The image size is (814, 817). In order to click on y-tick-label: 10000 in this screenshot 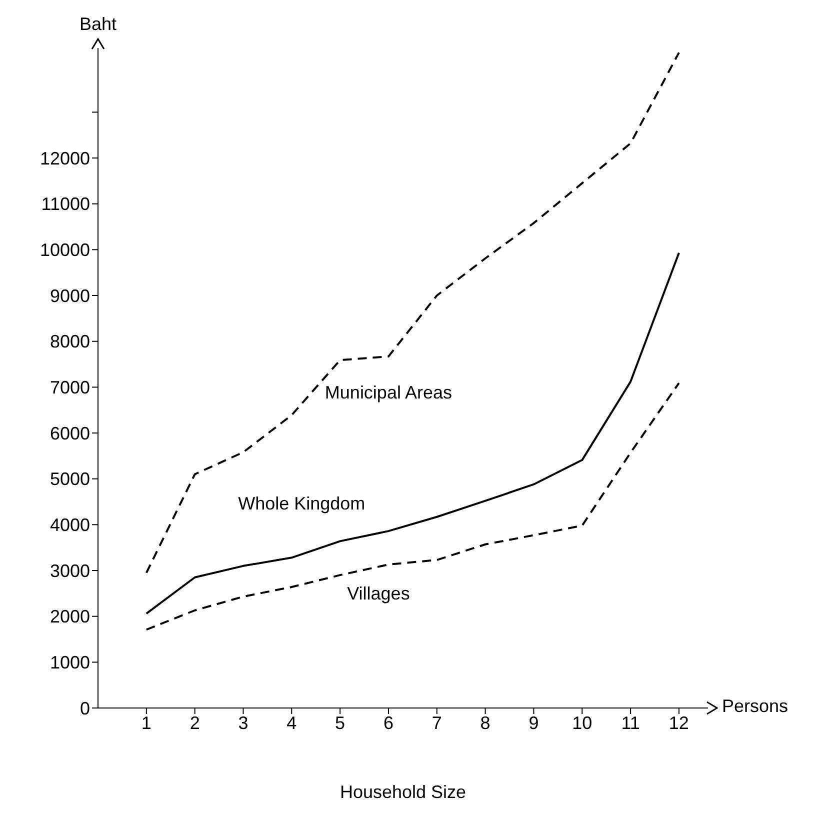, I will do `click(65, 250)`.